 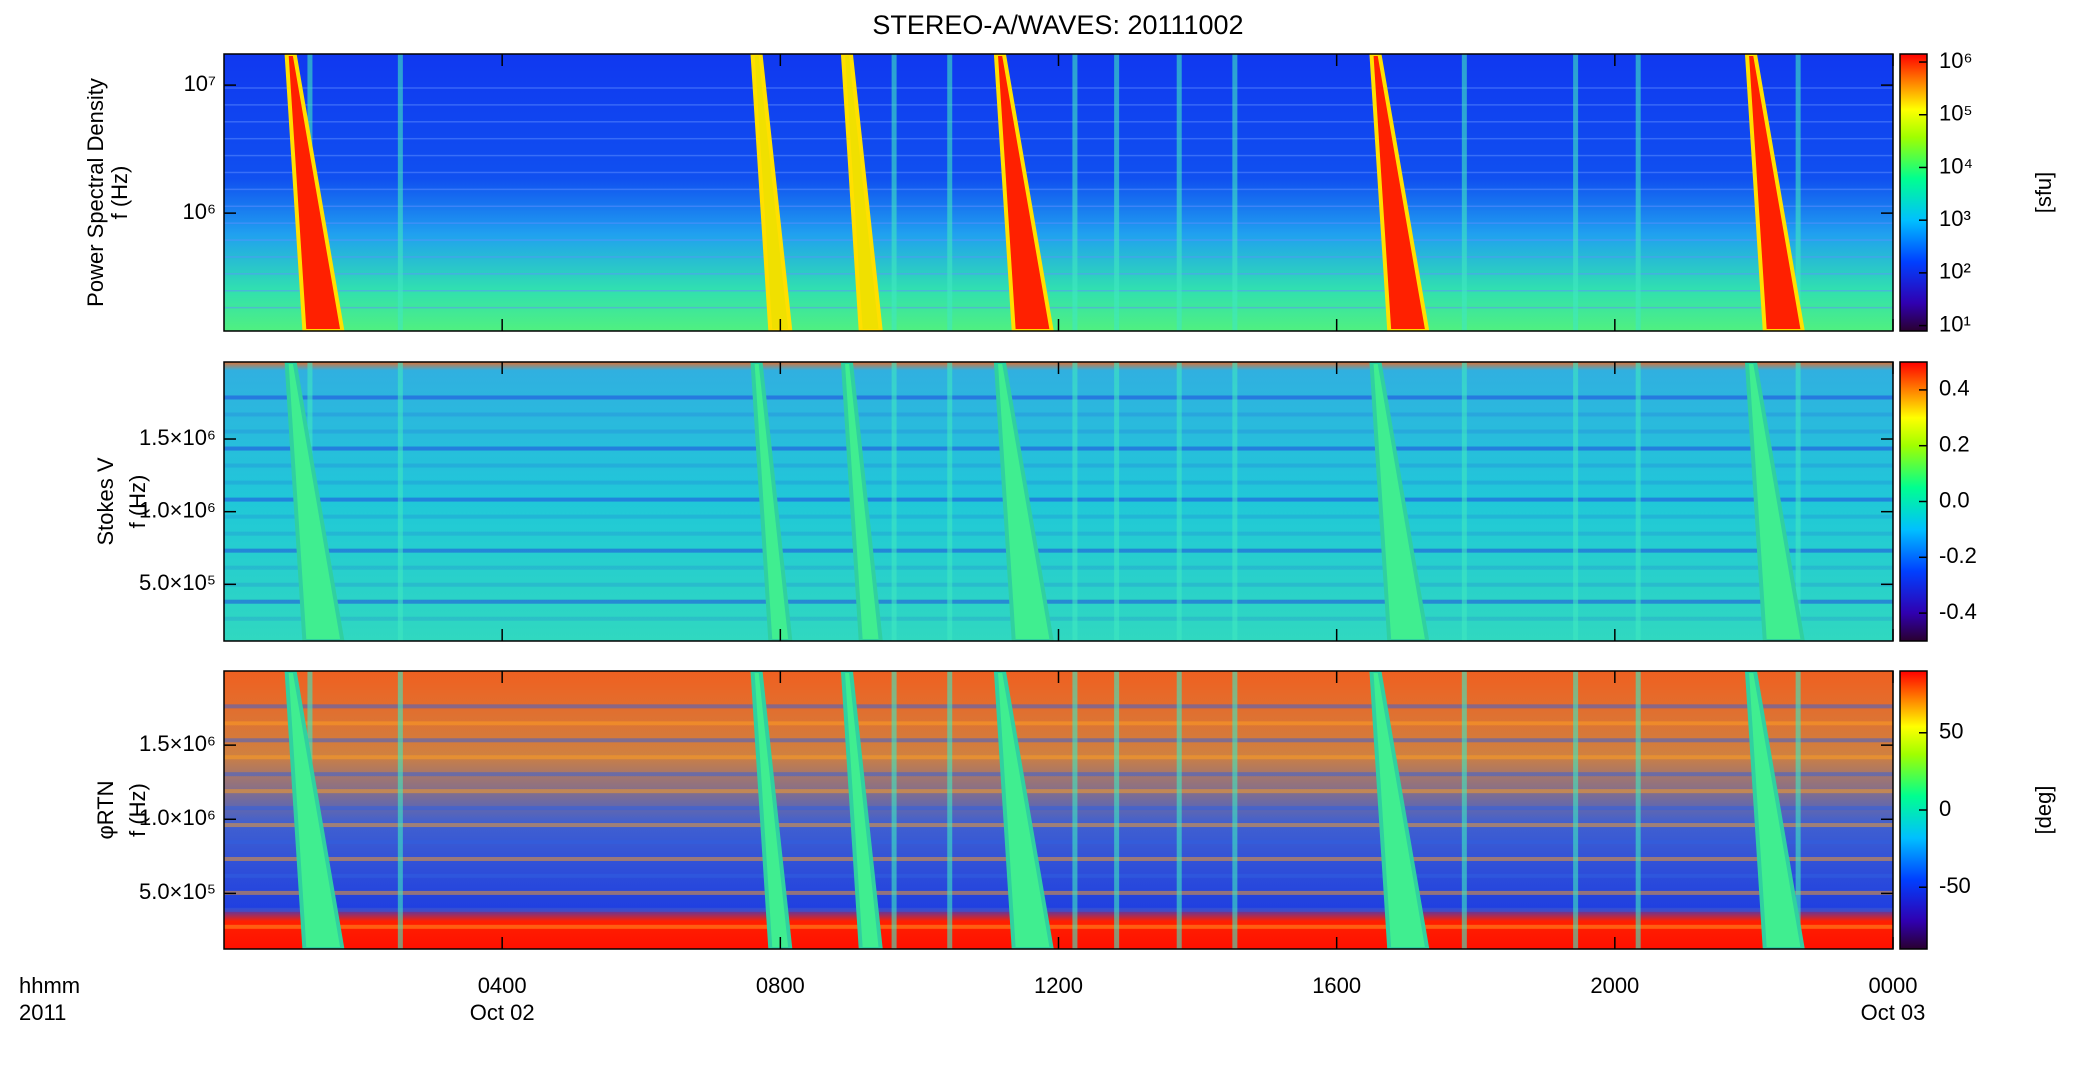 I want to click on colorbar-tick-label: 0.0, so click(x=1954, y=499).